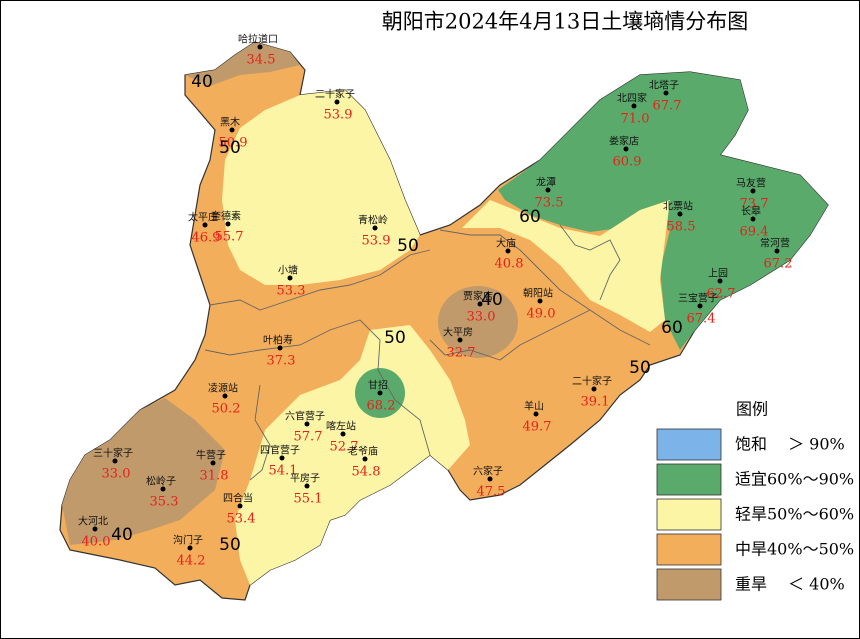  What do you see at coordinates (775, 243) in the screenshot?
I see `station-name: 常河营` at bounding box center [775, 243].